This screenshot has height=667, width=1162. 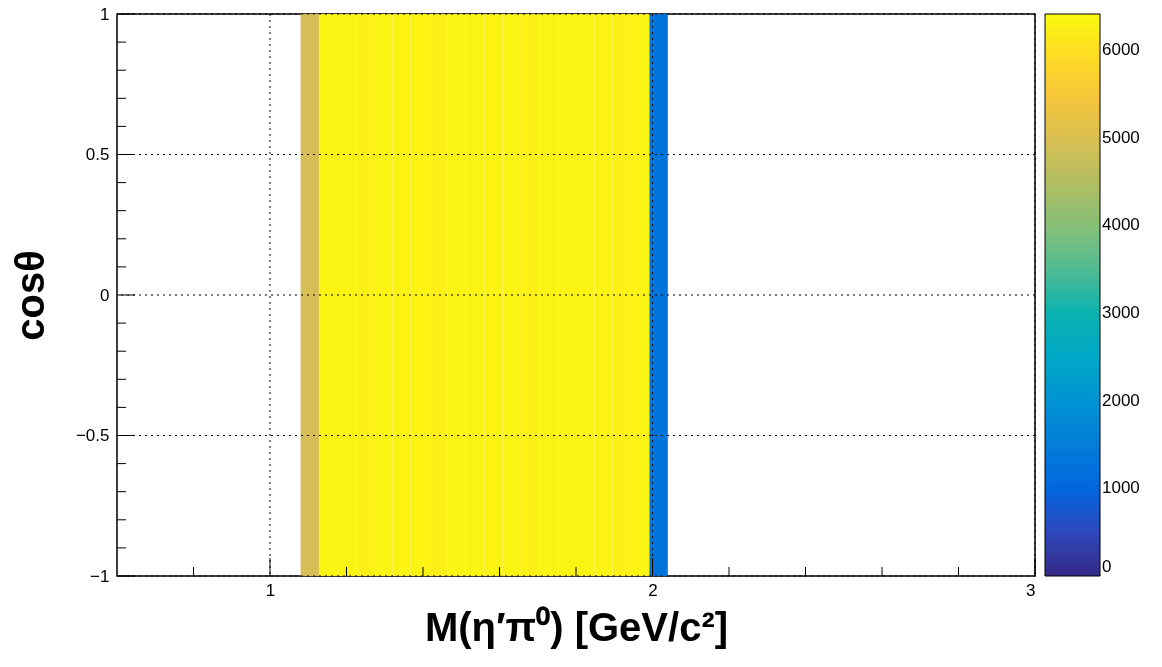 What do you see at coordinates (105, 14) in the screenshot?
I see `y-tick-label: 1` at bounding box center [105, 14].